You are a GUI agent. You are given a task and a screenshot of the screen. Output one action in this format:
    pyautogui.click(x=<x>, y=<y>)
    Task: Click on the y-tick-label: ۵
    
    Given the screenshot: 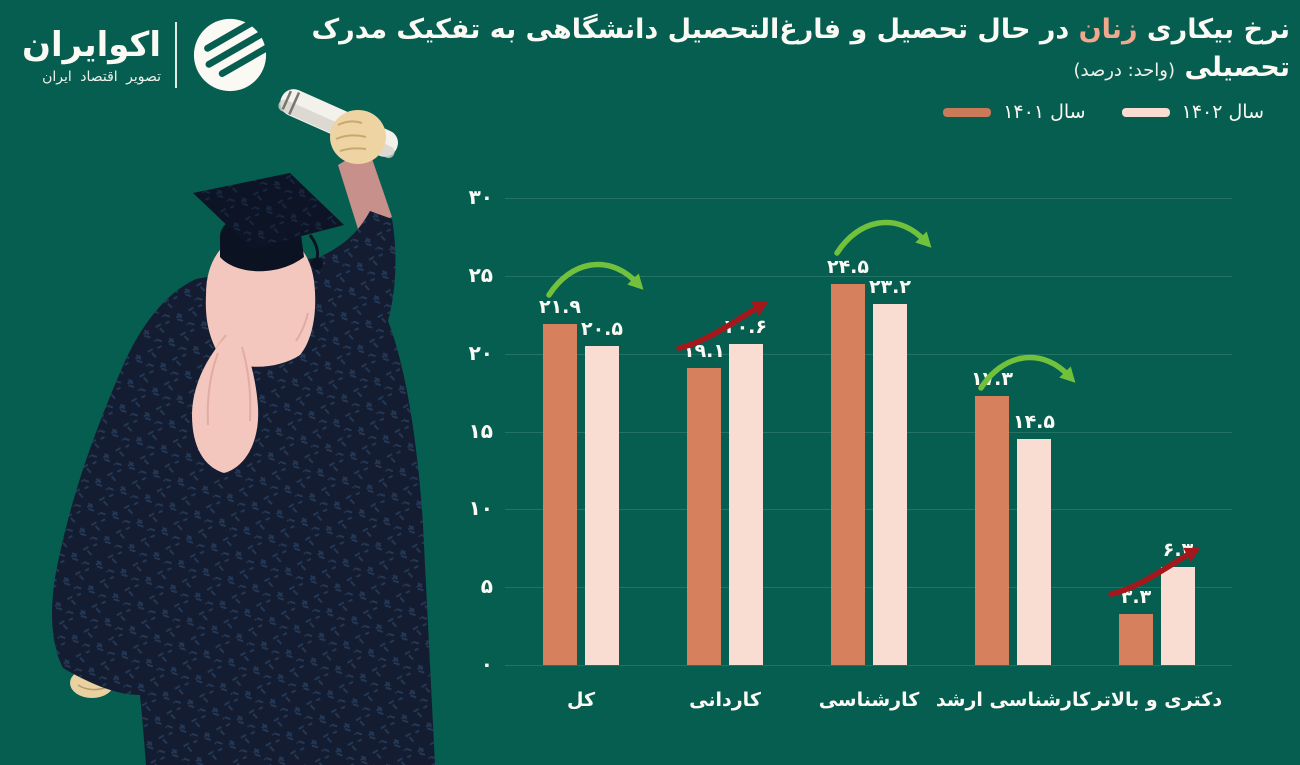 What is the action you would take?
    pyautogui.click(x=486, y=586)
    